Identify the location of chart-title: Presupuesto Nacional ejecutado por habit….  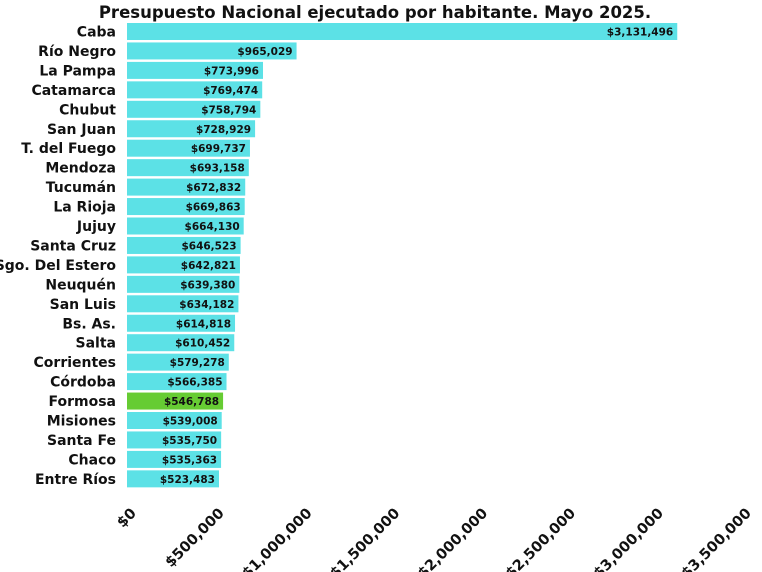
(375, 12).